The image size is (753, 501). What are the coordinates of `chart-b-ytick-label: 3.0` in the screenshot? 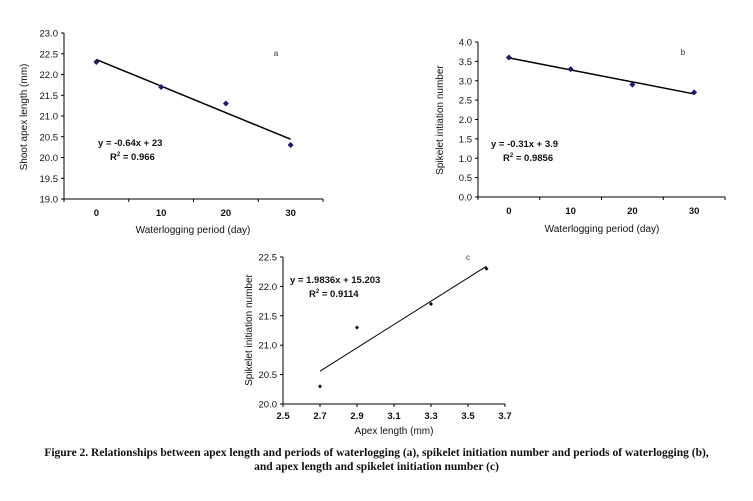 It's located at (465, 81).